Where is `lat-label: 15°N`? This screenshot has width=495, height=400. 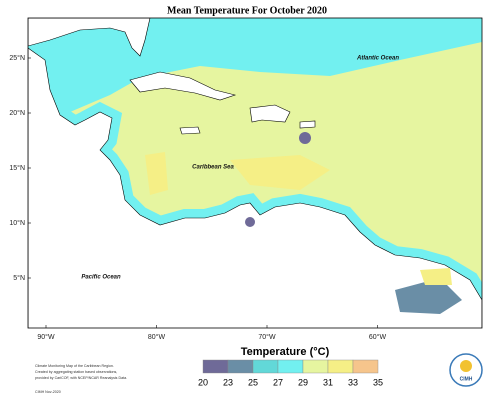 lat-label: 15°N is located at coordinates (17, 168).